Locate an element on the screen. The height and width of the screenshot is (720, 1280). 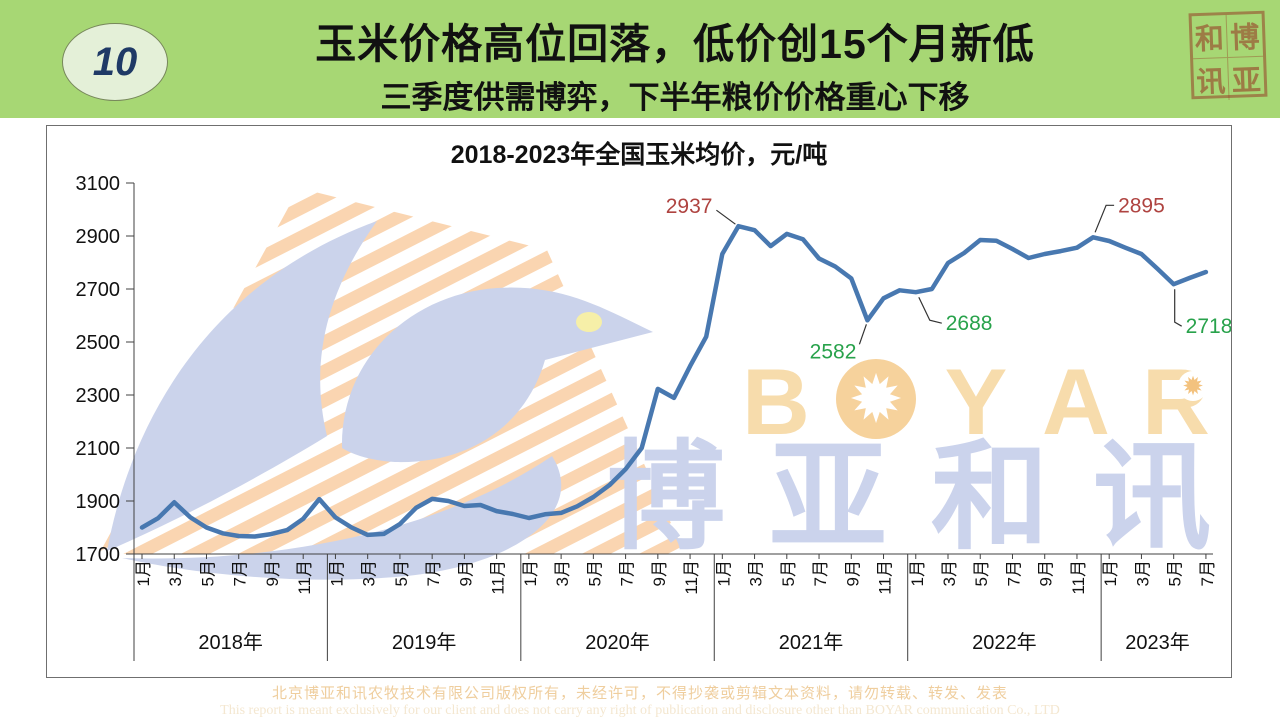
brand-cn-watermark: 博亚和讯 is located at coordinates (909, 498).